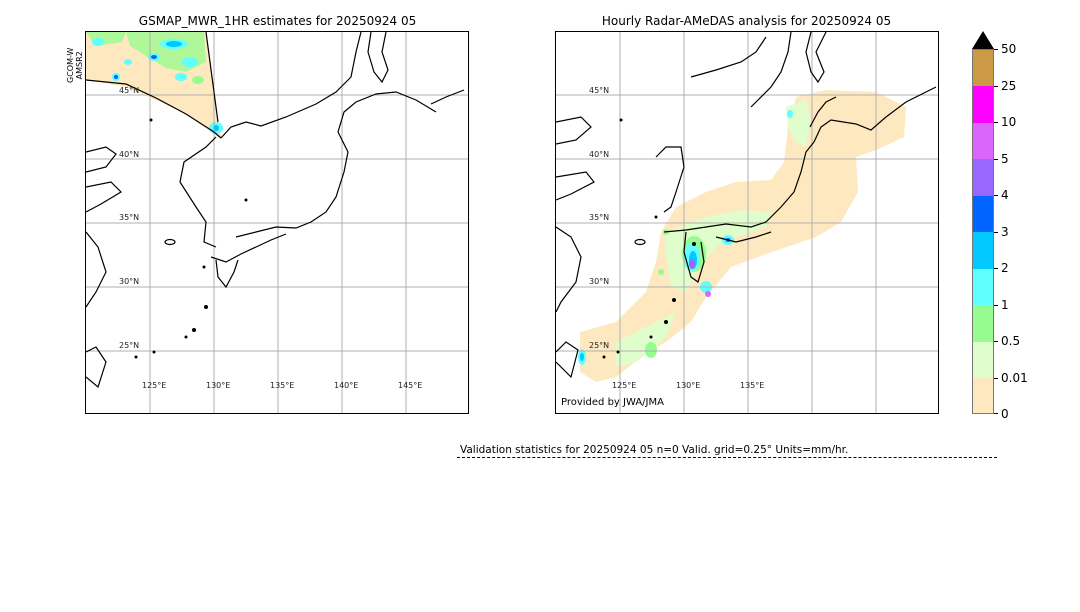 The image size is (1080, 612). What do you see at coordinates (1014, 378) in the screenshot?
I see `colorbar-label-0.01: 0.01` at bounding box center [1014, 378].